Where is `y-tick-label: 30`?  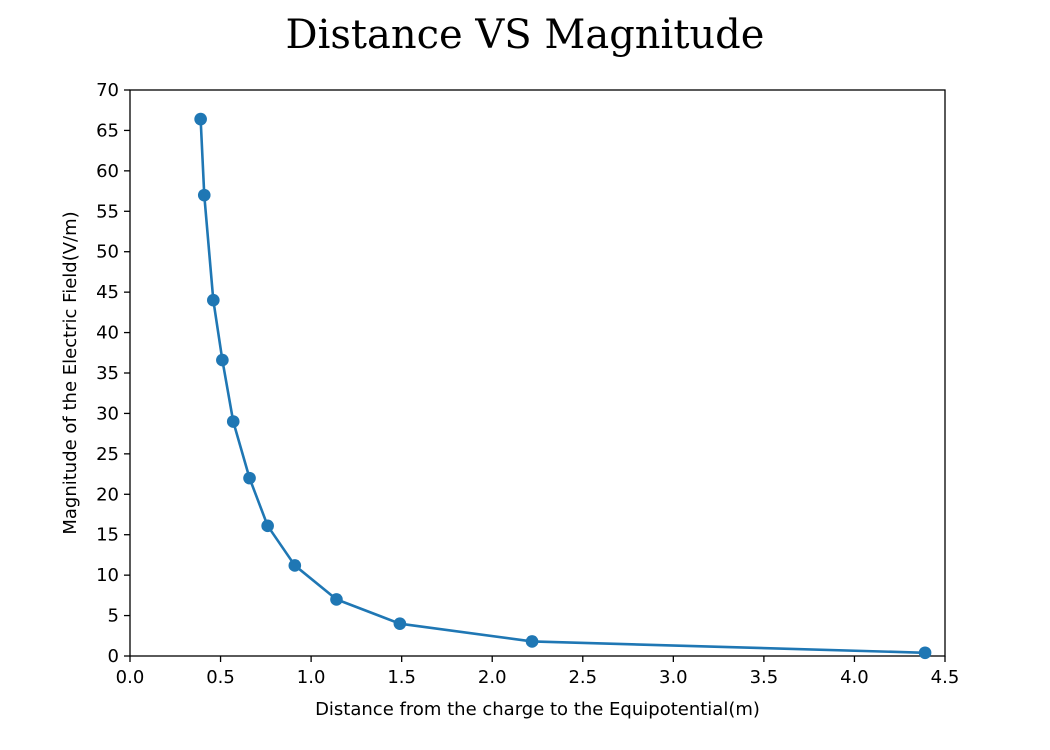 y-tick-label: 30 is located at coordinates (107, 413).